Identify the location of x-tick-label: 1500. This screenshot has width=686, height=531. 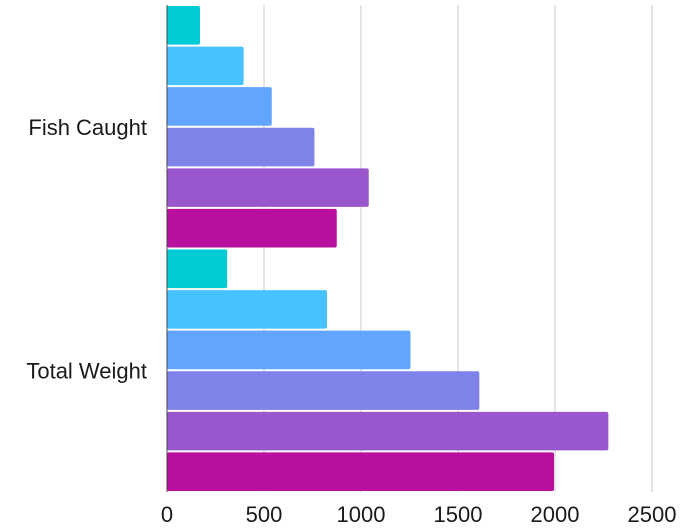
(458, 514).